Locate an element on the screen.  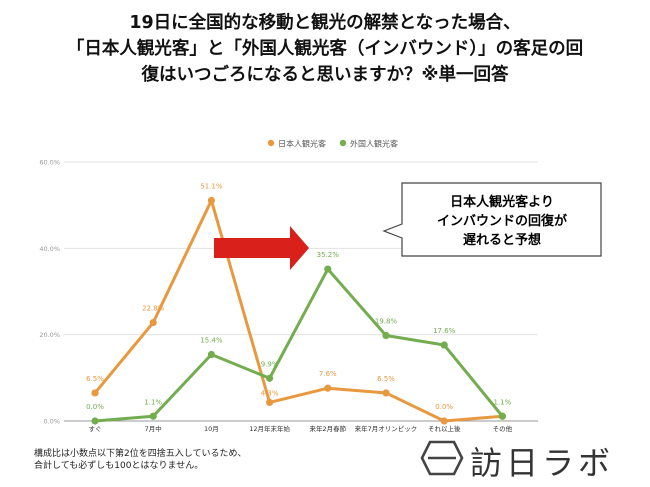
title-line-2: 「日本人観光客」と「外国人観光客（インバウンド）」の客足の回 is located at coordinates (325, 49).